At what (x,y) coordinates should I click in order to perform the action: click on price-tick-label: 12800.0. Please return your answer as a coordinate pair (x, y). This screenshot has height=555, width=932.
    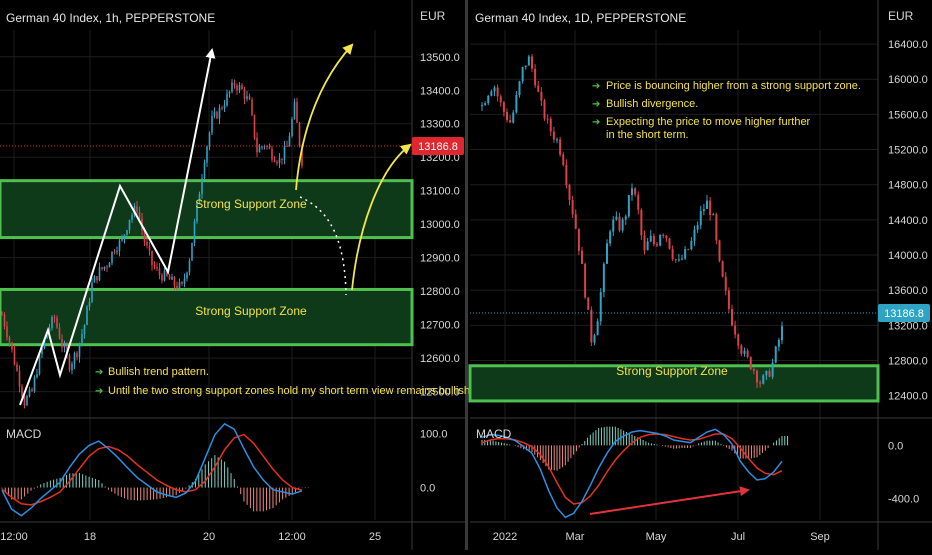
    Looking at the image, I should click on (908, 362).